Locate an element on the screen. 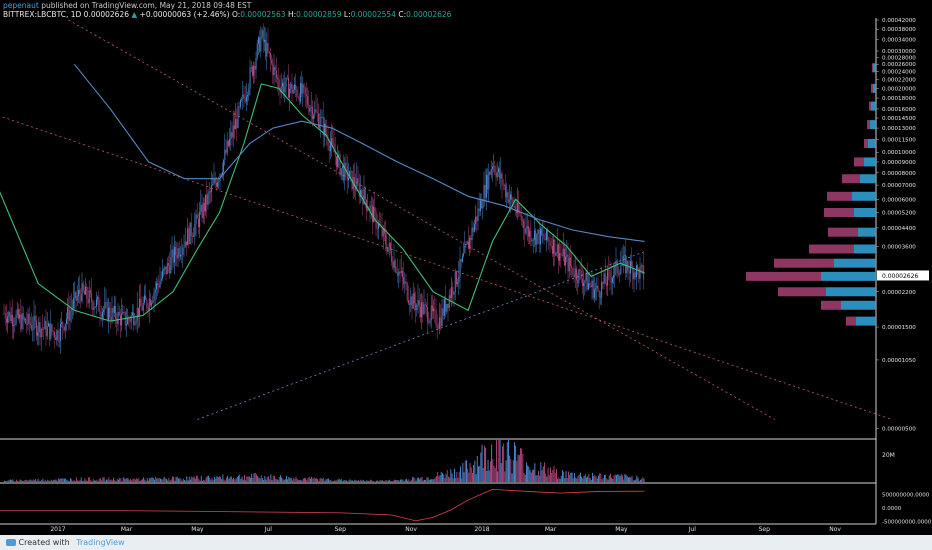  price-tick-label: 0.00011500 is located at coordinates (899, 140).